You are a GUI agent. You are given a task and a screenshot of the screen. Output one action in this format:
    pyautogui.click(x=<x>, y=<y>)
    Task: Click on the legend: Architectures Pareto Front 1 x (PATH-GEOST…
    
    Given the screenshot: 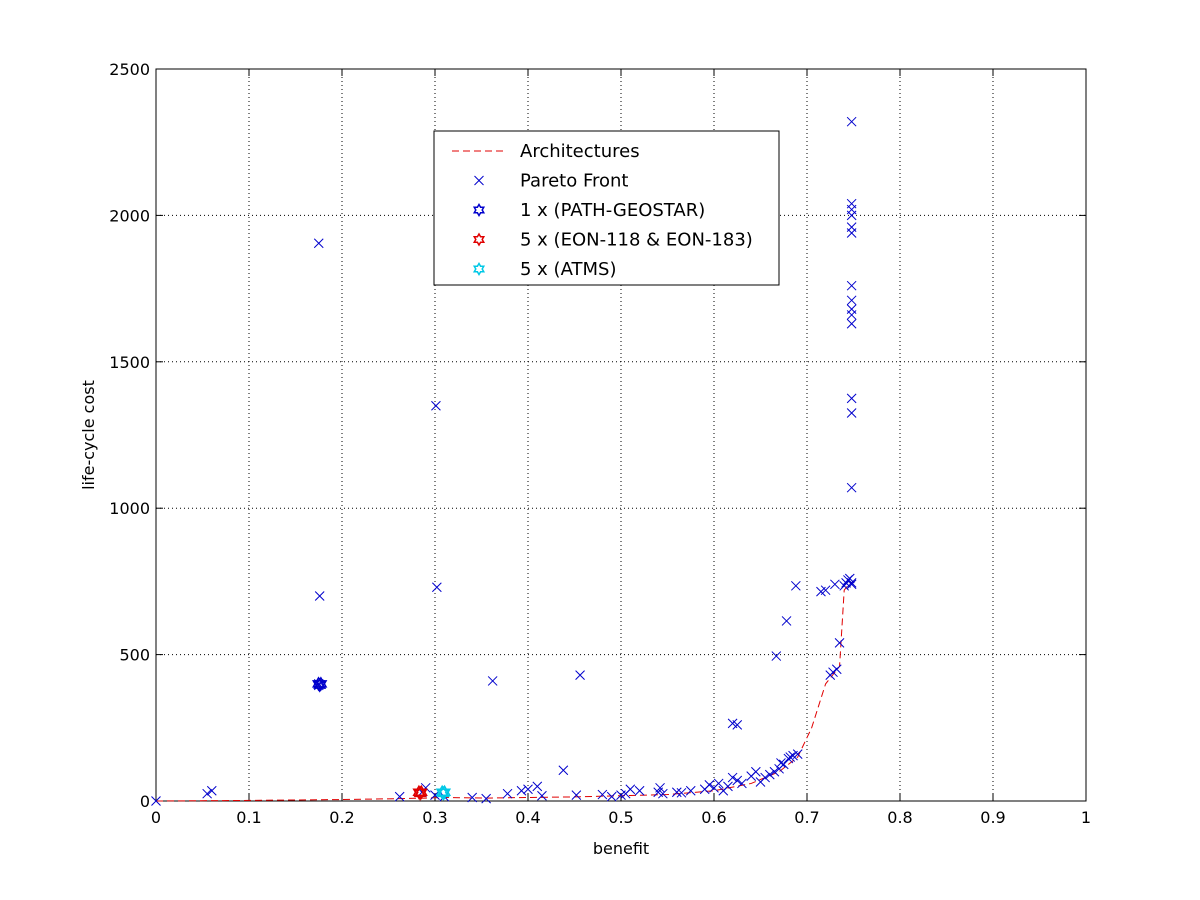 What is the action you would take?
    pyautogui.click(x=606, y=208)
    